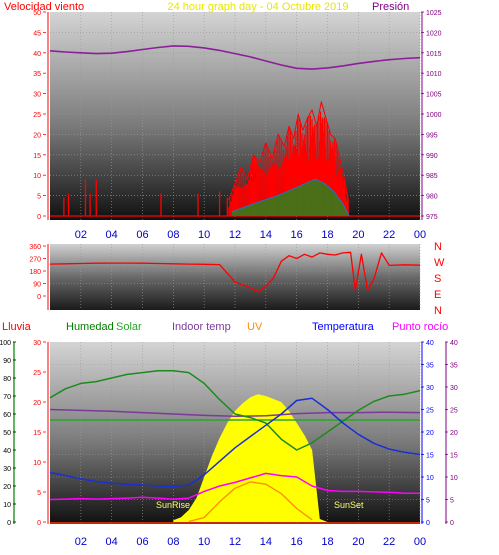 The image size is (499, 555). Describe the element at coordinates (389, 235) in the screenshot. I see `hour-label-top: 22` at that location.